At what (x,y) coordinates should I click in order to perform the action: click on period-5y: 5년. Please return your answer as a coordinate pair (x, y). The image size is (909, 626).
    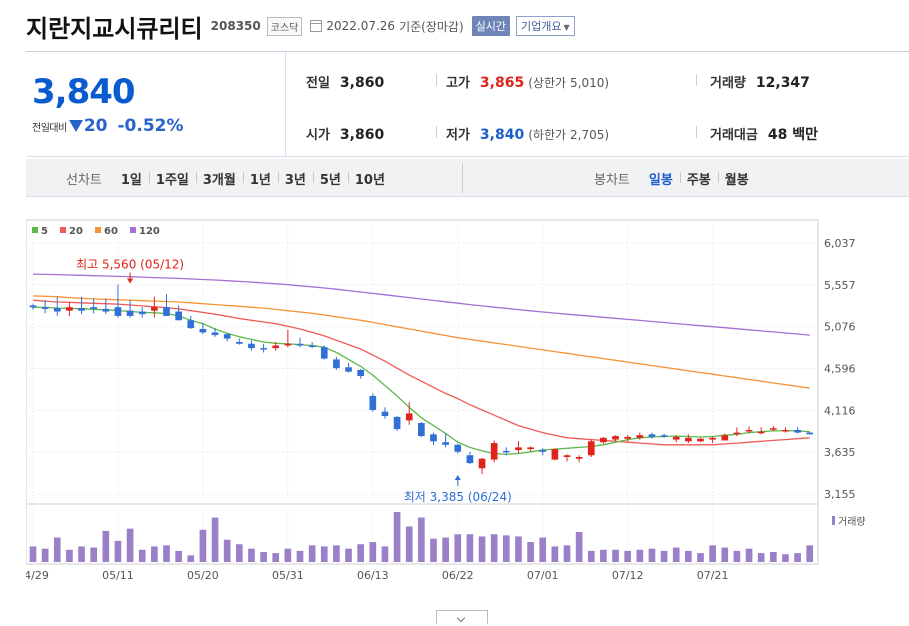
    Looking at the image, I should click on (330, 178).